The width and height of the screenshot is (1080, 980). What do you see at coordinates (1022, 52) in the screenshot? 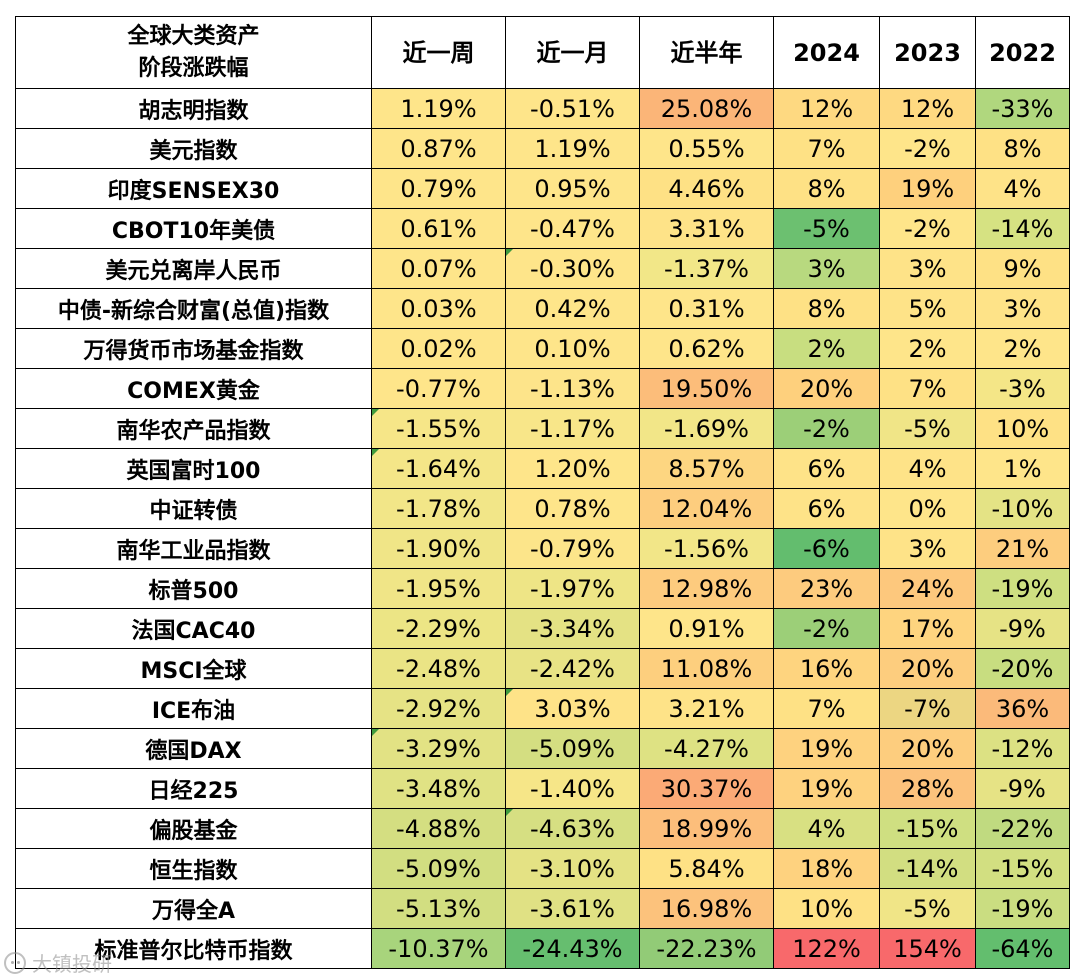
I see `col-header-2022: 2022` at bounding box center [1022, 52].